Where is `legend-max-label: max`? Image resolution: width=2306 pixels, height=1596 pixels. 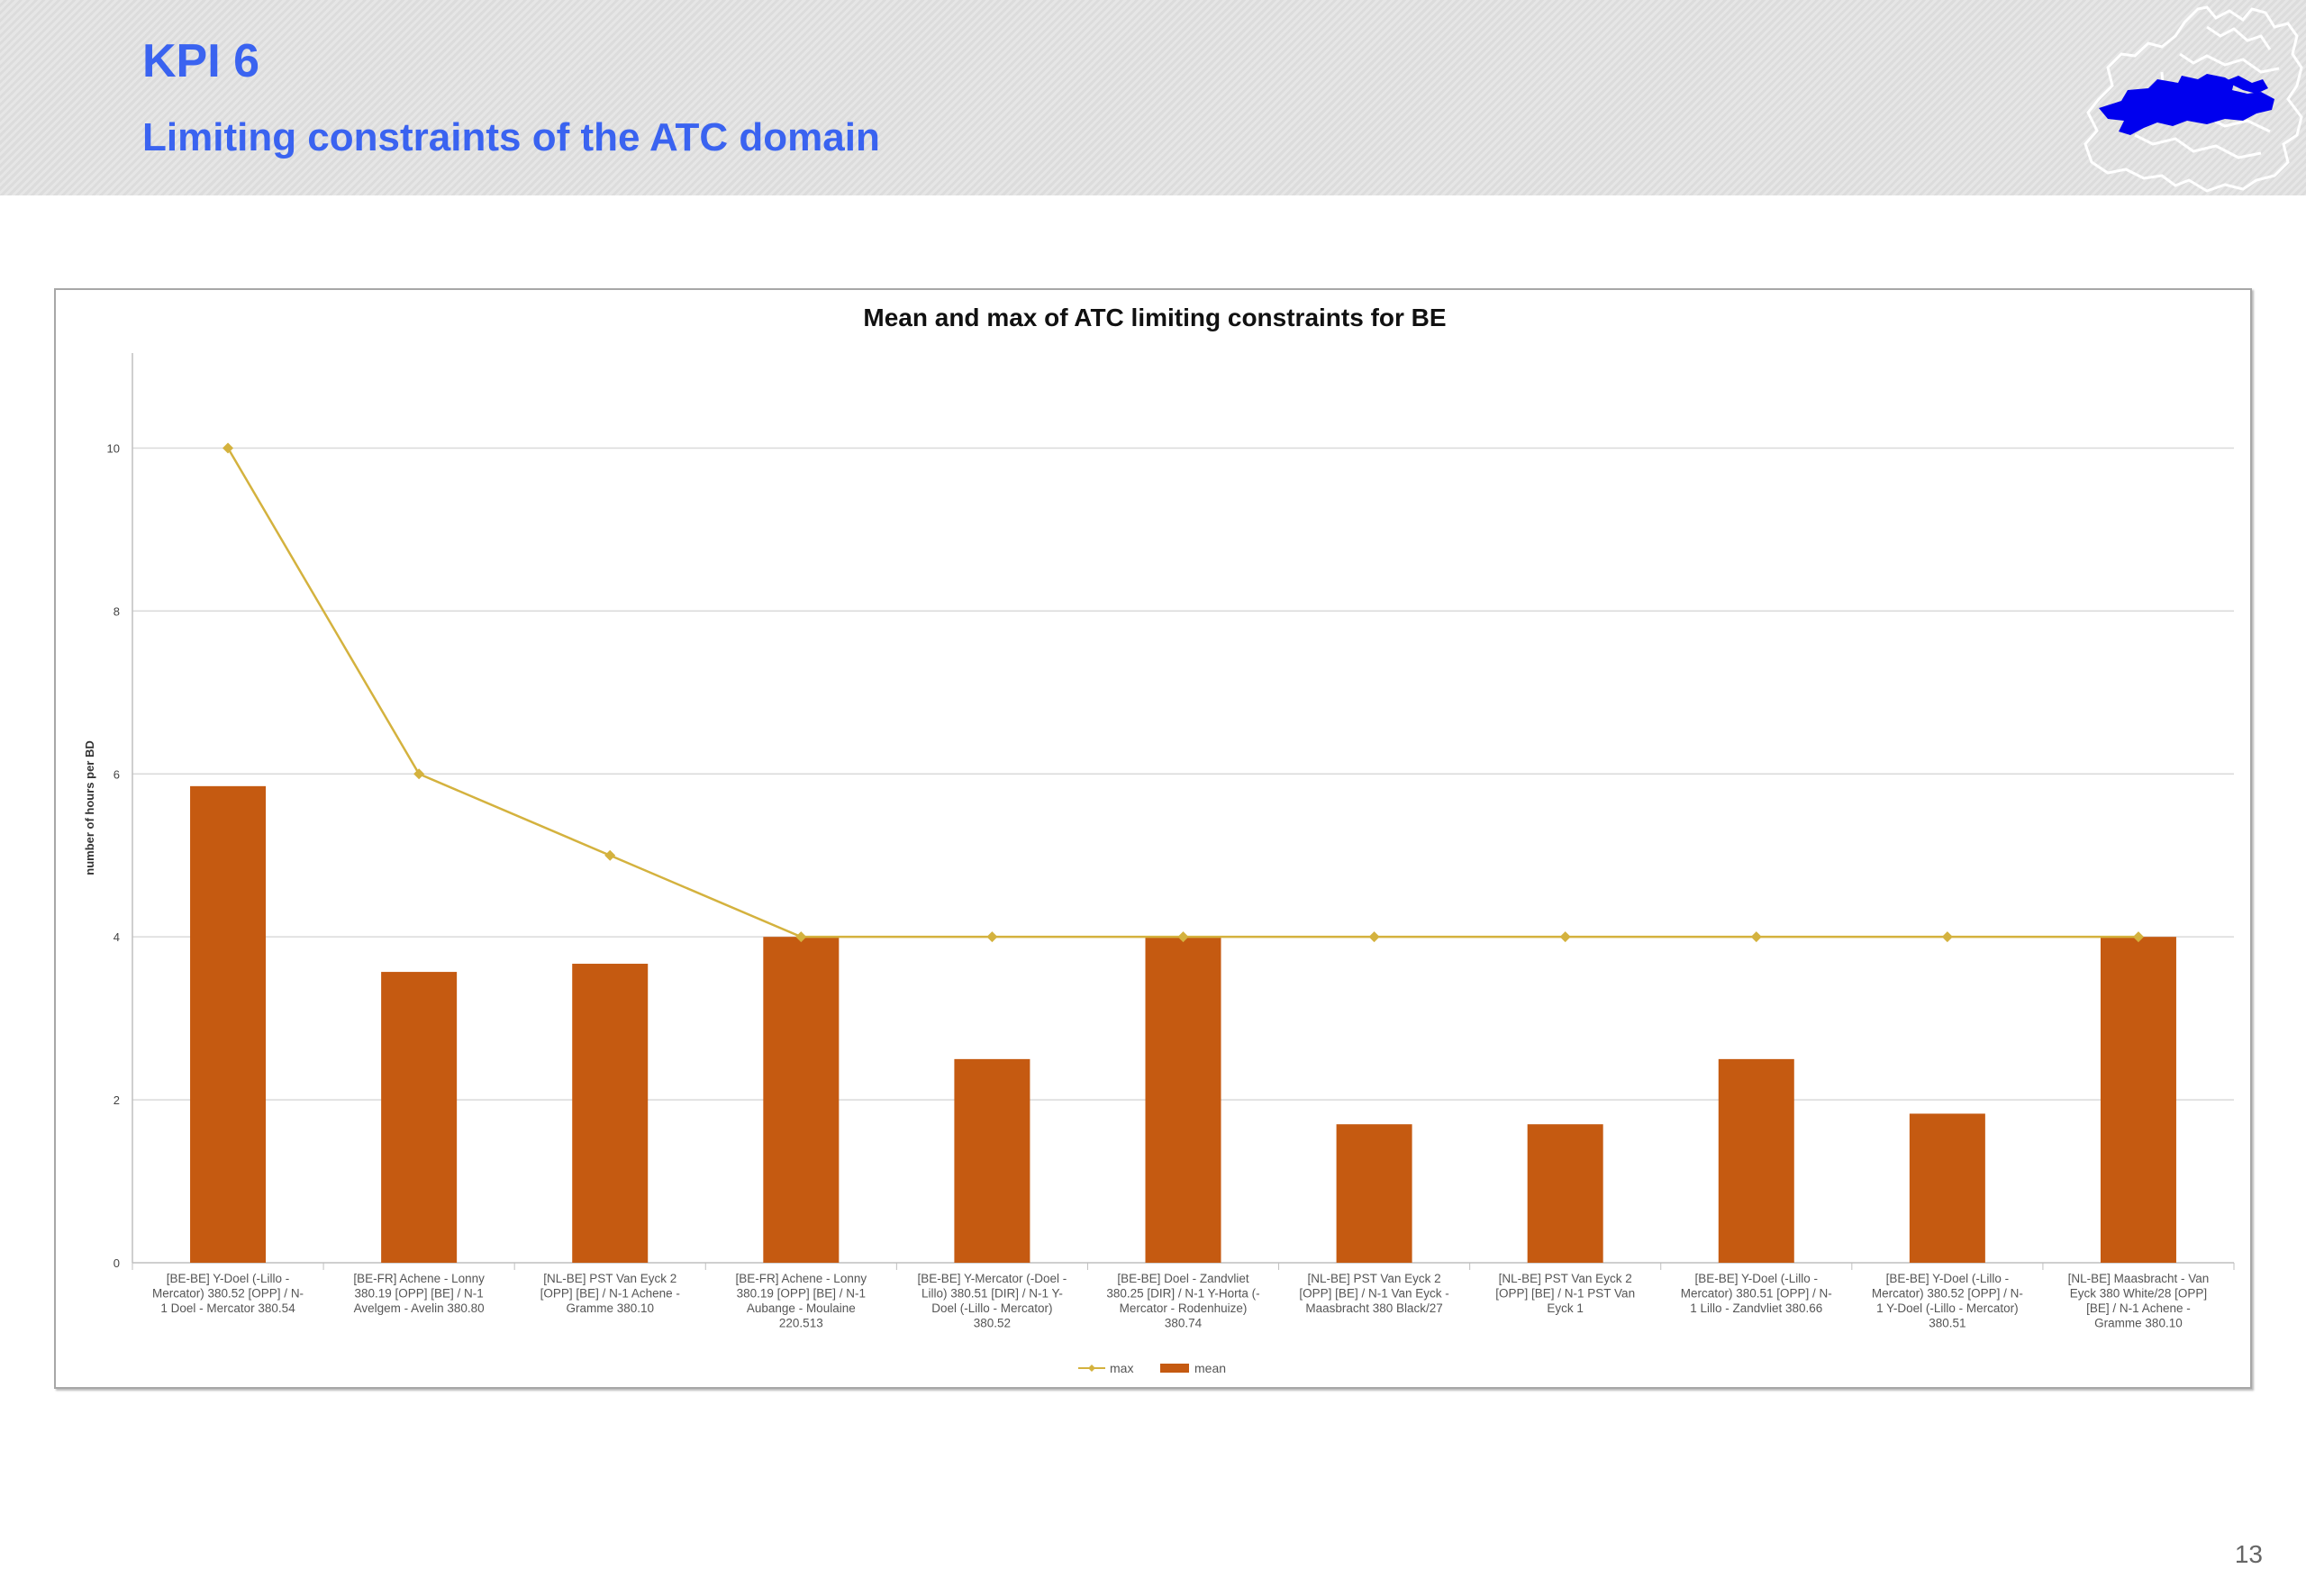 legend-max-label: max is located at coordinates (1121, 1368).